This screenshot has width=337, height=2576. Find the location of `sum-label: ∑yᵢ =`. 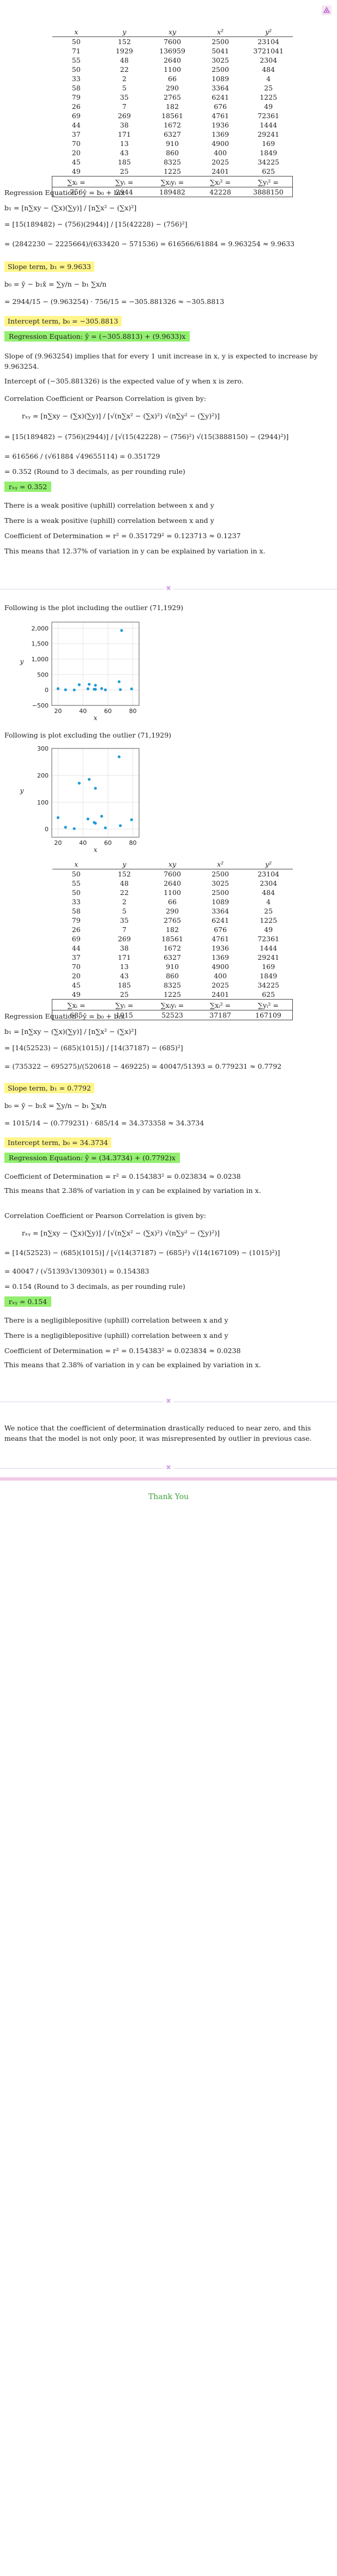

sum-label: ∑yᵢ = is located at coordinates (124, 182).